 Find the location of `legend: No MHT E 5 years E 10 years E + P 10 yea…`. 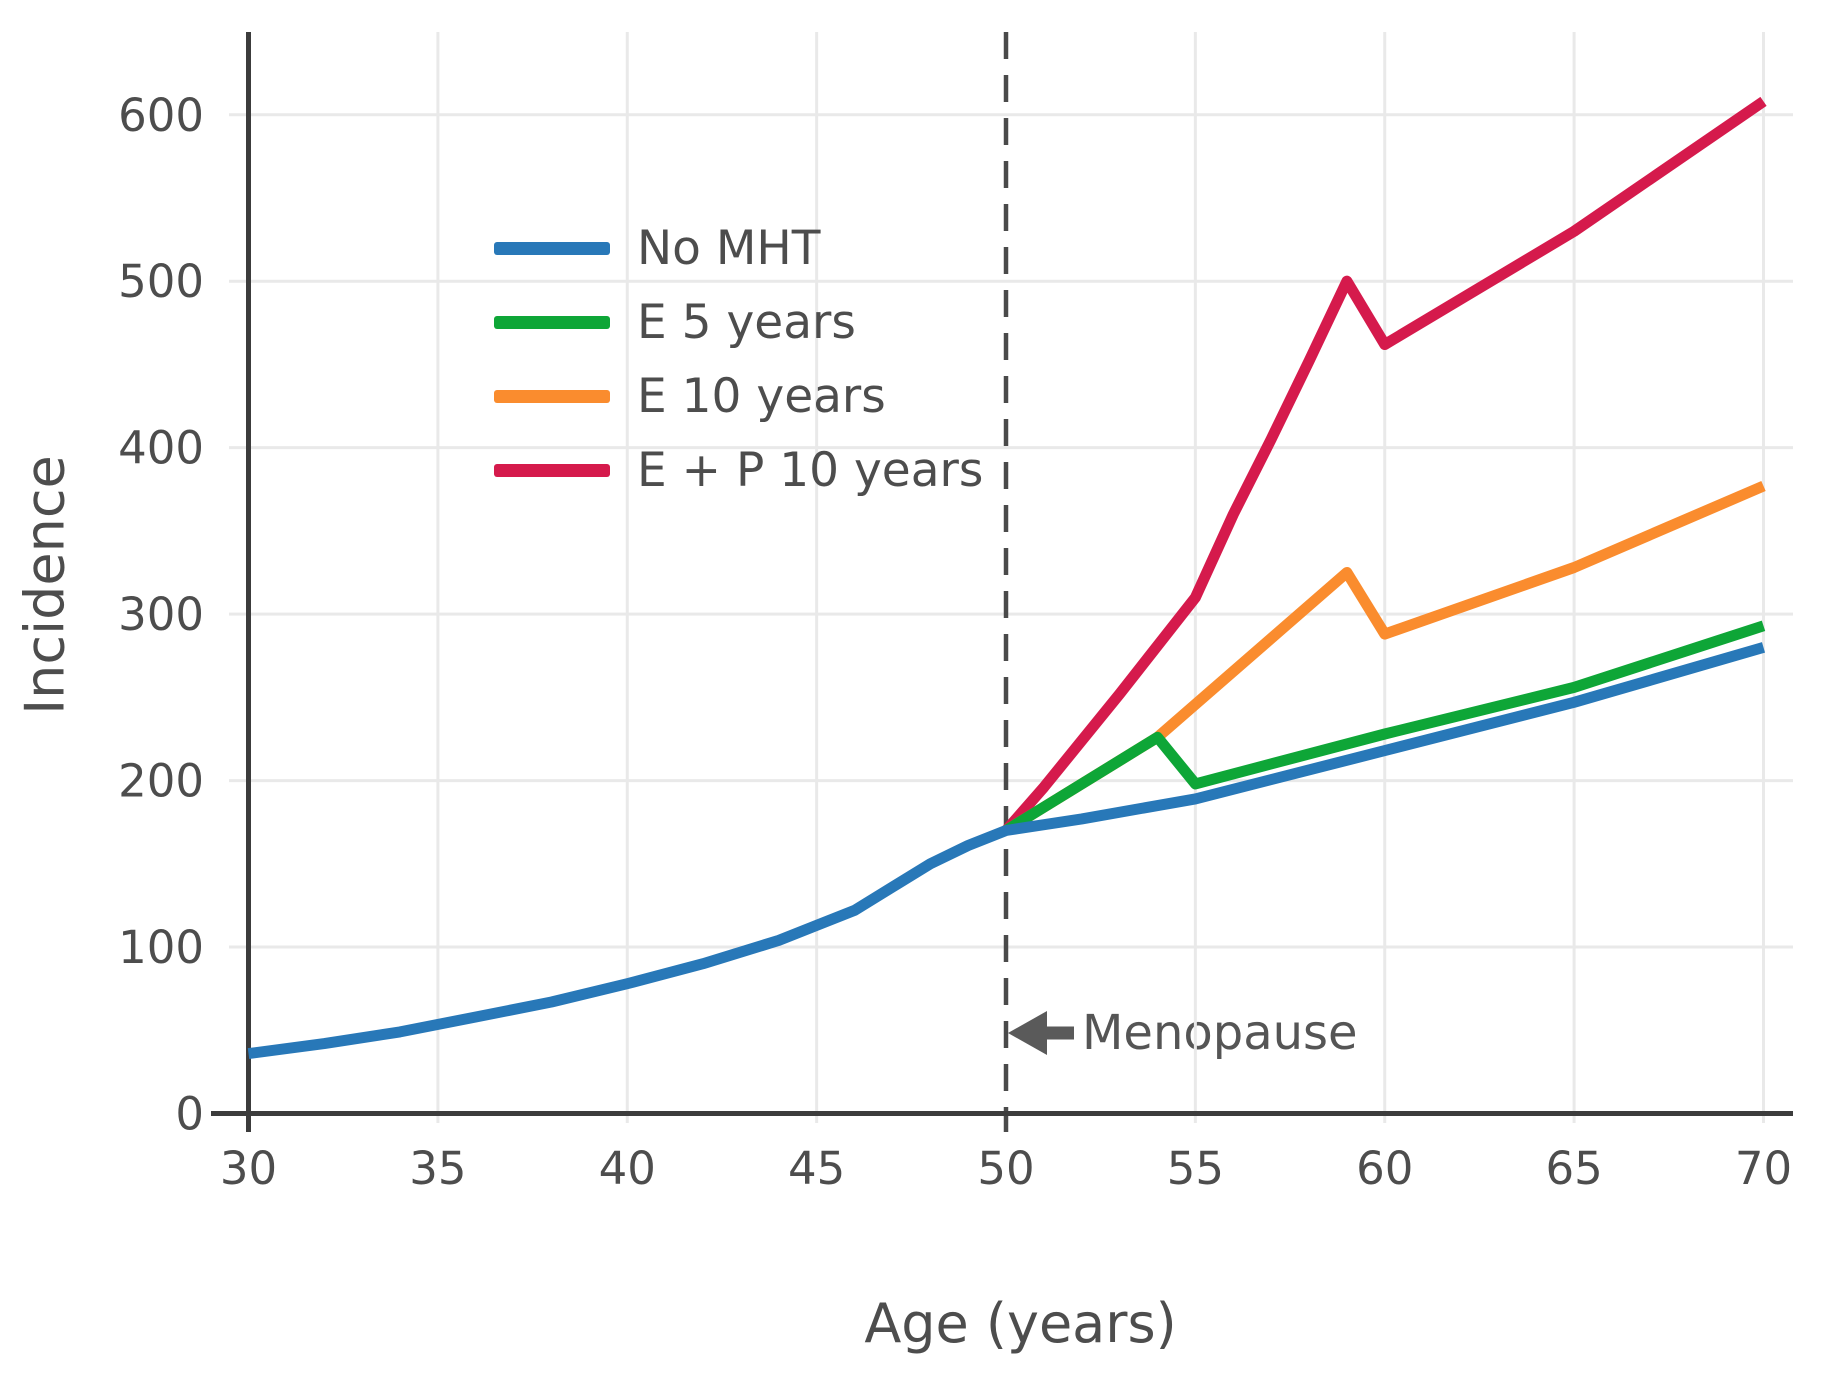

legend: No MHT E 5 years E 10 years E + P 10 yea… is located at coordinates (738, 371).